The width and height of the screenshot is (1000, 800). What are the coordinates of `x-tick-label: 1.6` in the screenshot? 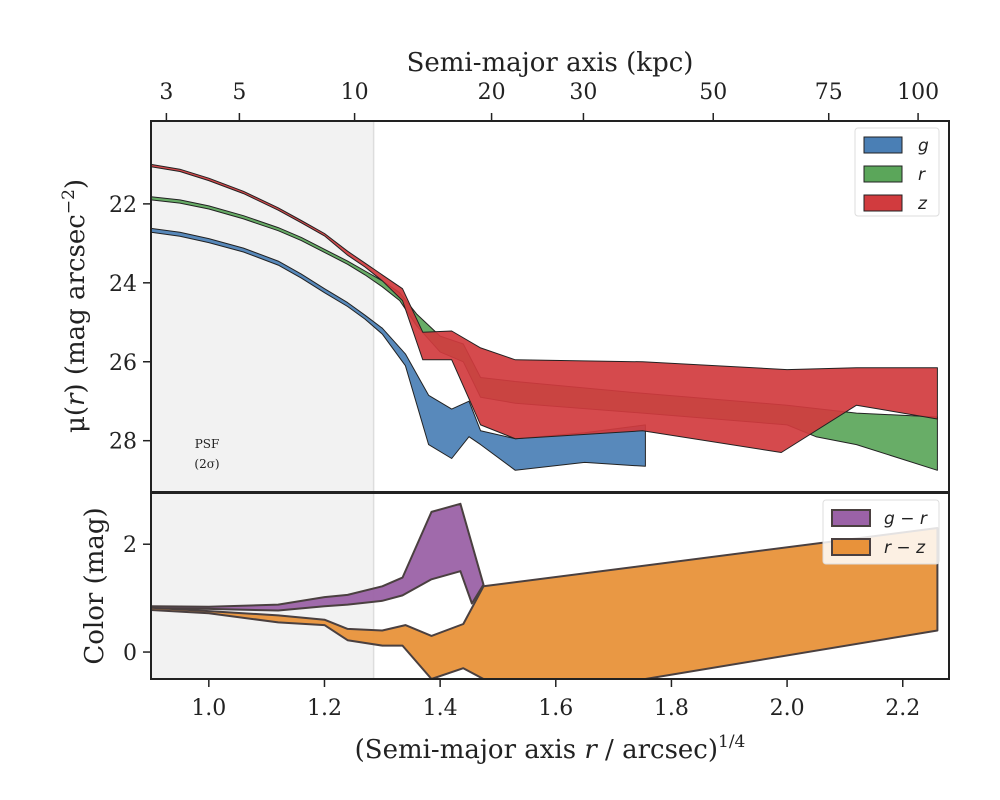 It's located at (555, 708).